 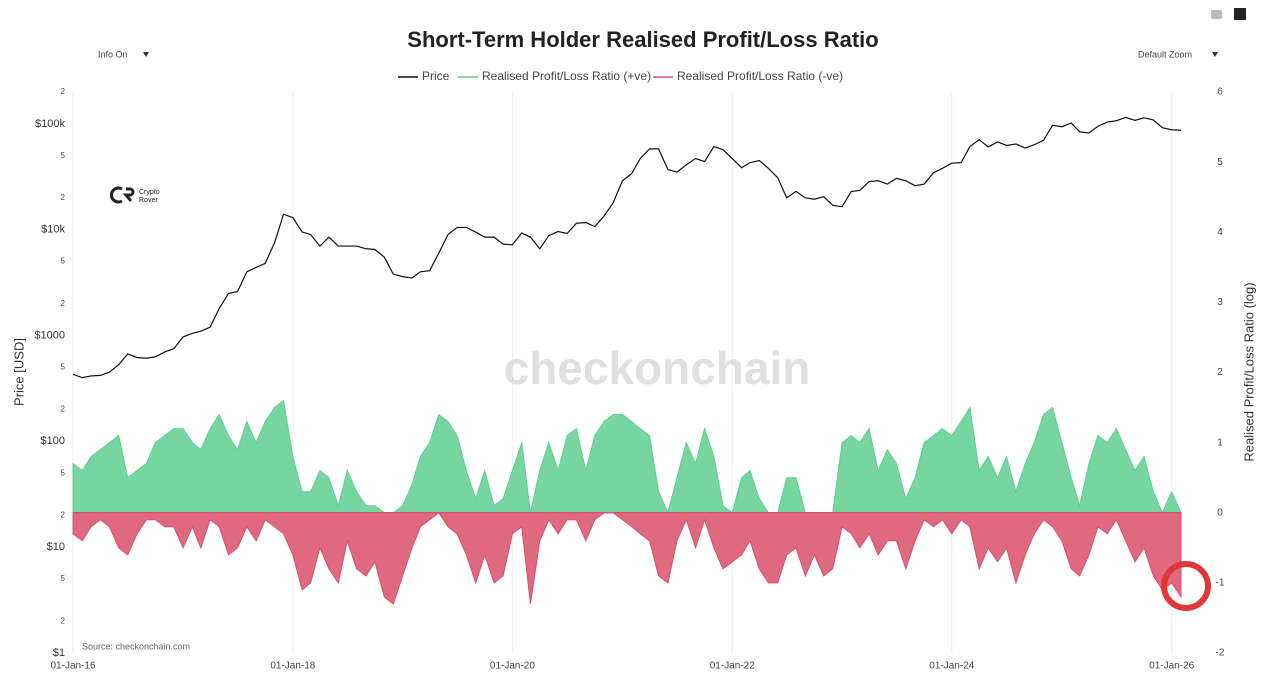 What do you see at coordinates (53, 441) in the screenshot?
I see `y-tick-label: $100` at bounding box center [53, 441].